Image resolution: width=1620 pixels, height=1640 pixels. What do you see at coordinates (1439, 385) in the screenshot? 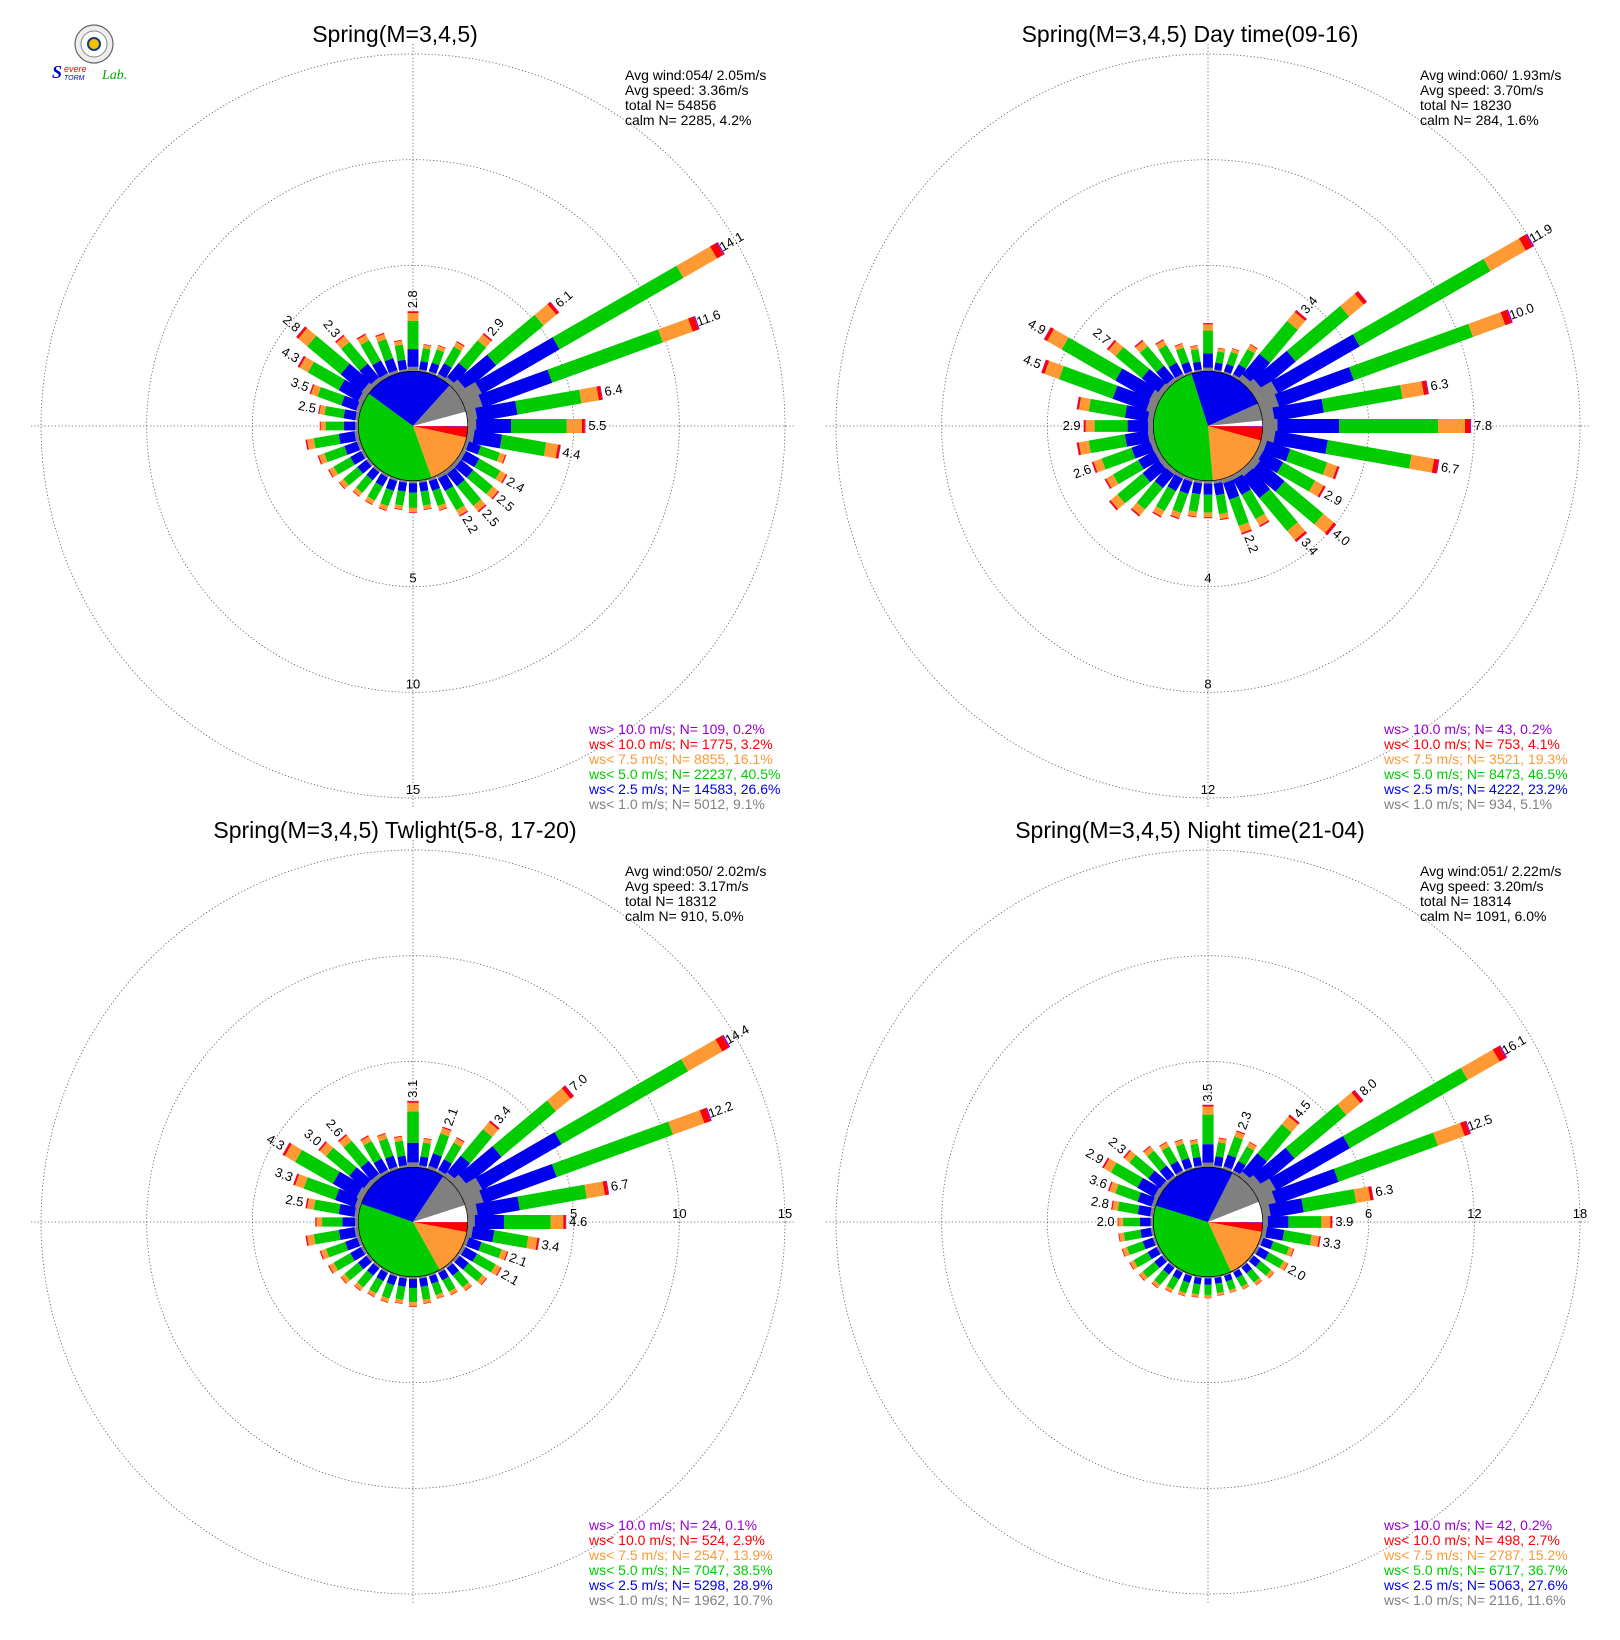
I see `direction-label: 6.3` at bounding box center [1439, 385].